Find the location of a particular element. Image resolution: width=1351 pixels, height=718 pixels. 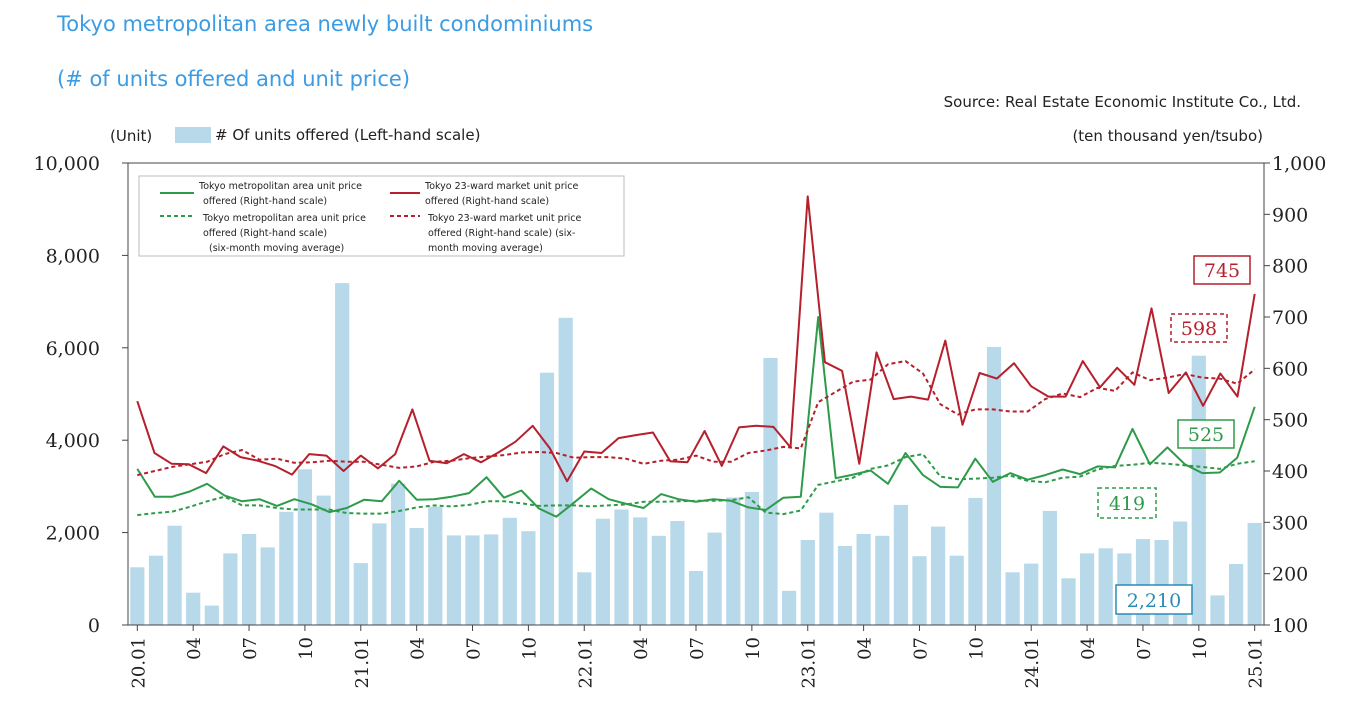

callout-metro-text: 525 is located at coordinates (1206, 435).